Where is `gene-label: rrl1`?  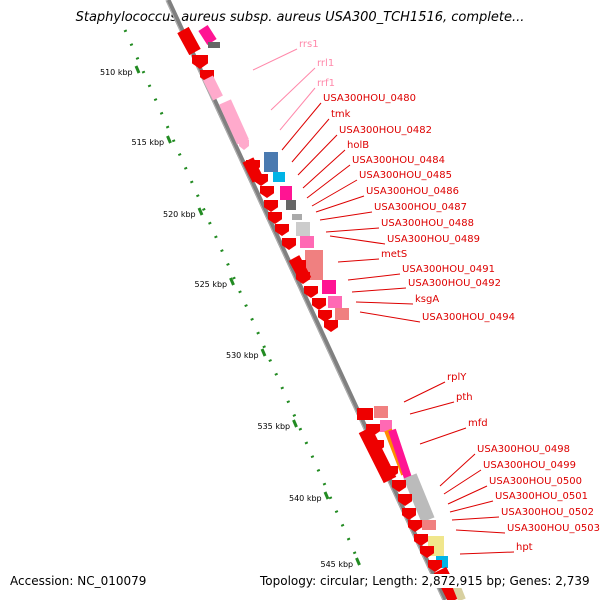
gene-label: rrl1 is located at coordinates (325, 63).